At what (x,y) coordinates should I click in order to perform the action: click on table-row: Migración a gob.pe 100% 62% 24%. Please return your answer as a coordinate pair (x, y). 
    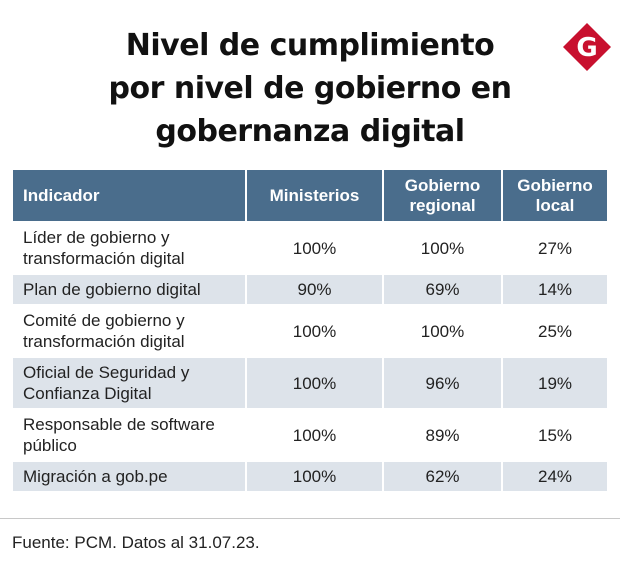
    Looking at the image, I should click on (310, 477).